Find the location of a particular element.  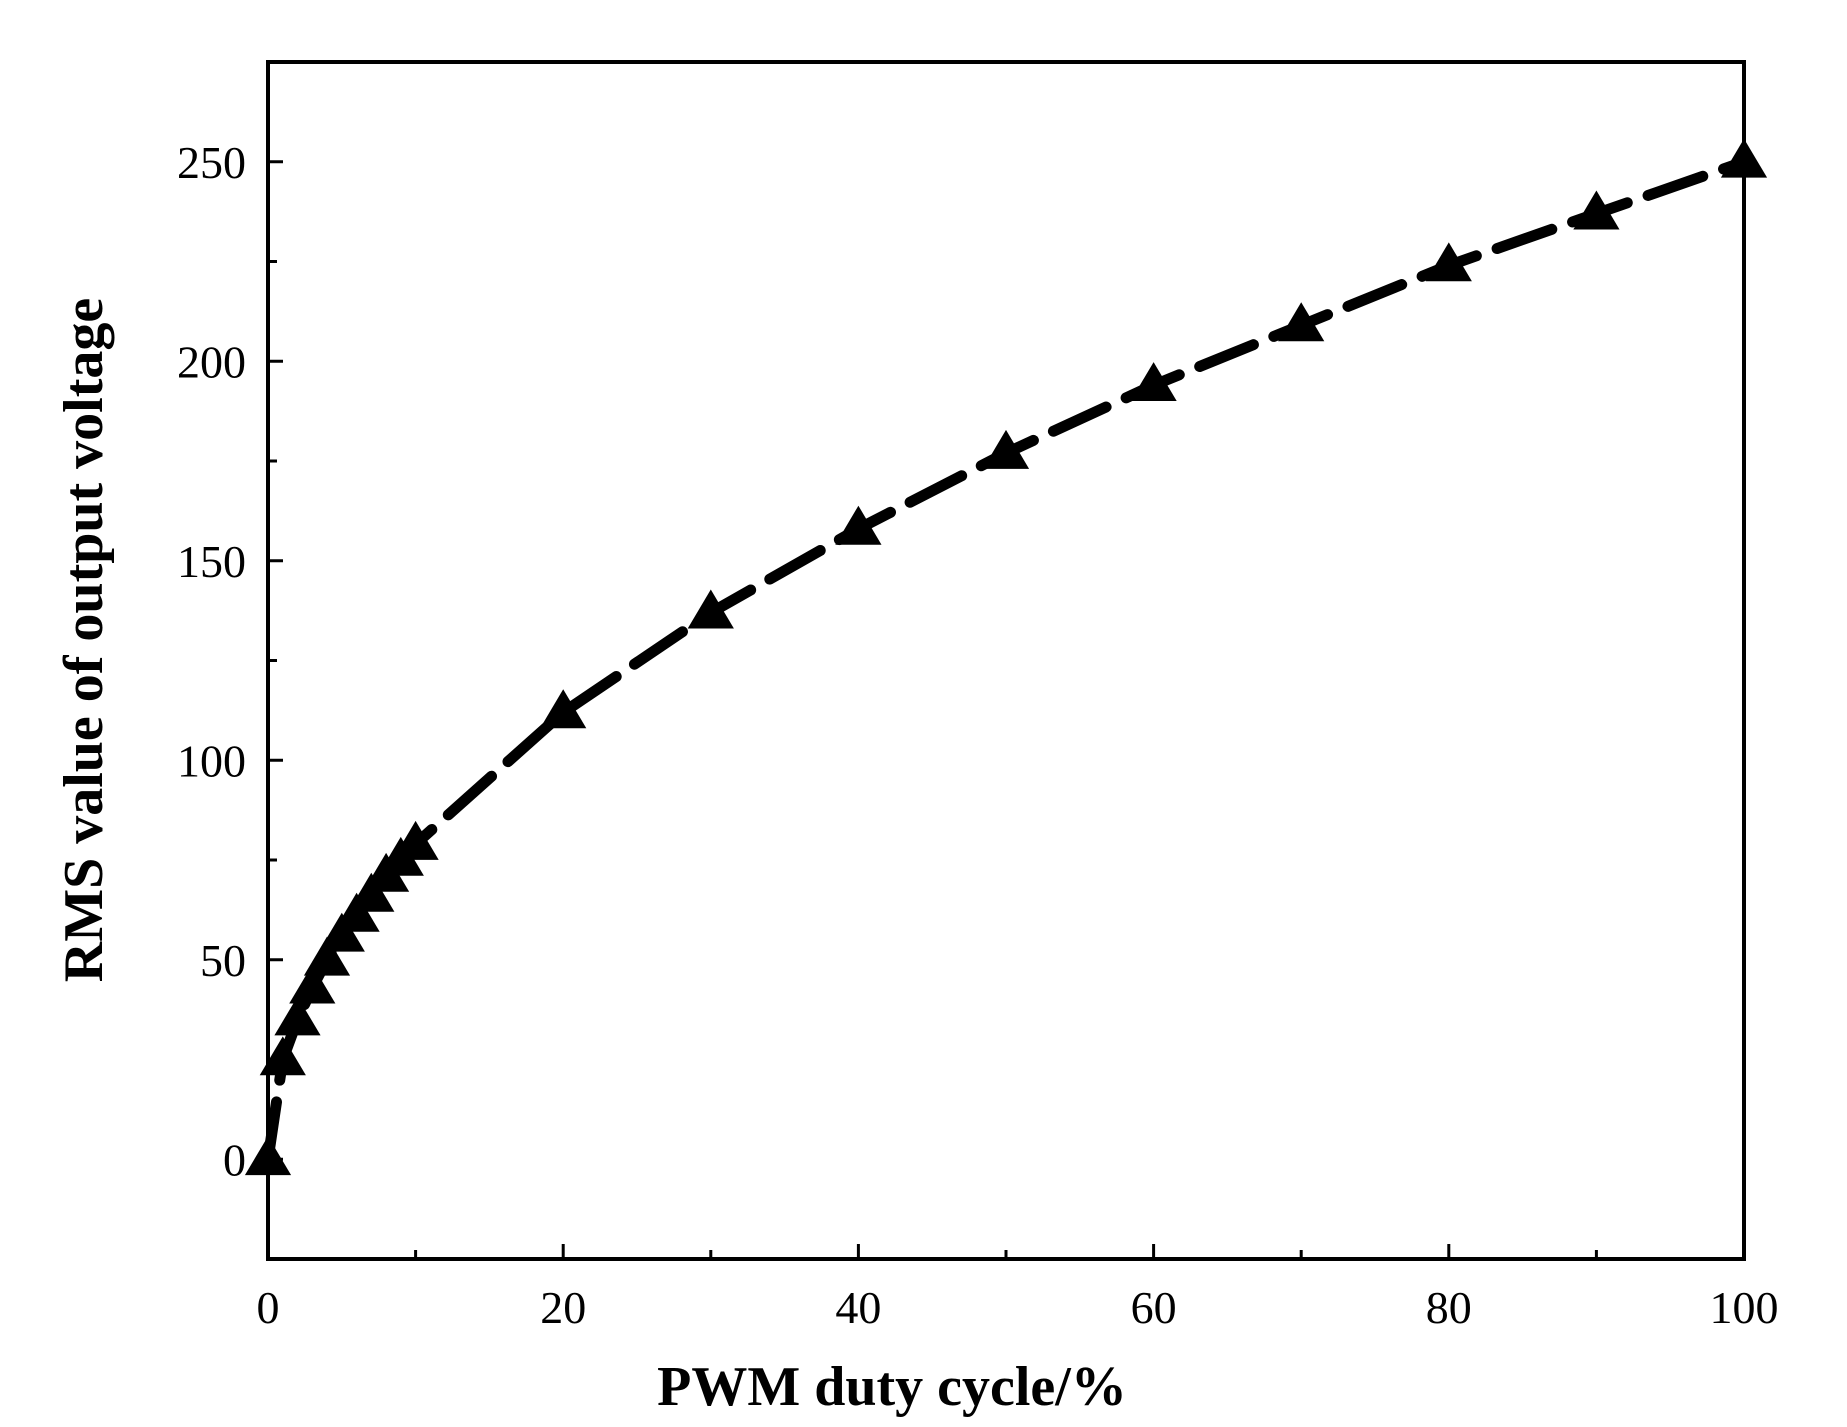

y-axis-title: RMS value of output voltage is located at coordinates (84, 640).